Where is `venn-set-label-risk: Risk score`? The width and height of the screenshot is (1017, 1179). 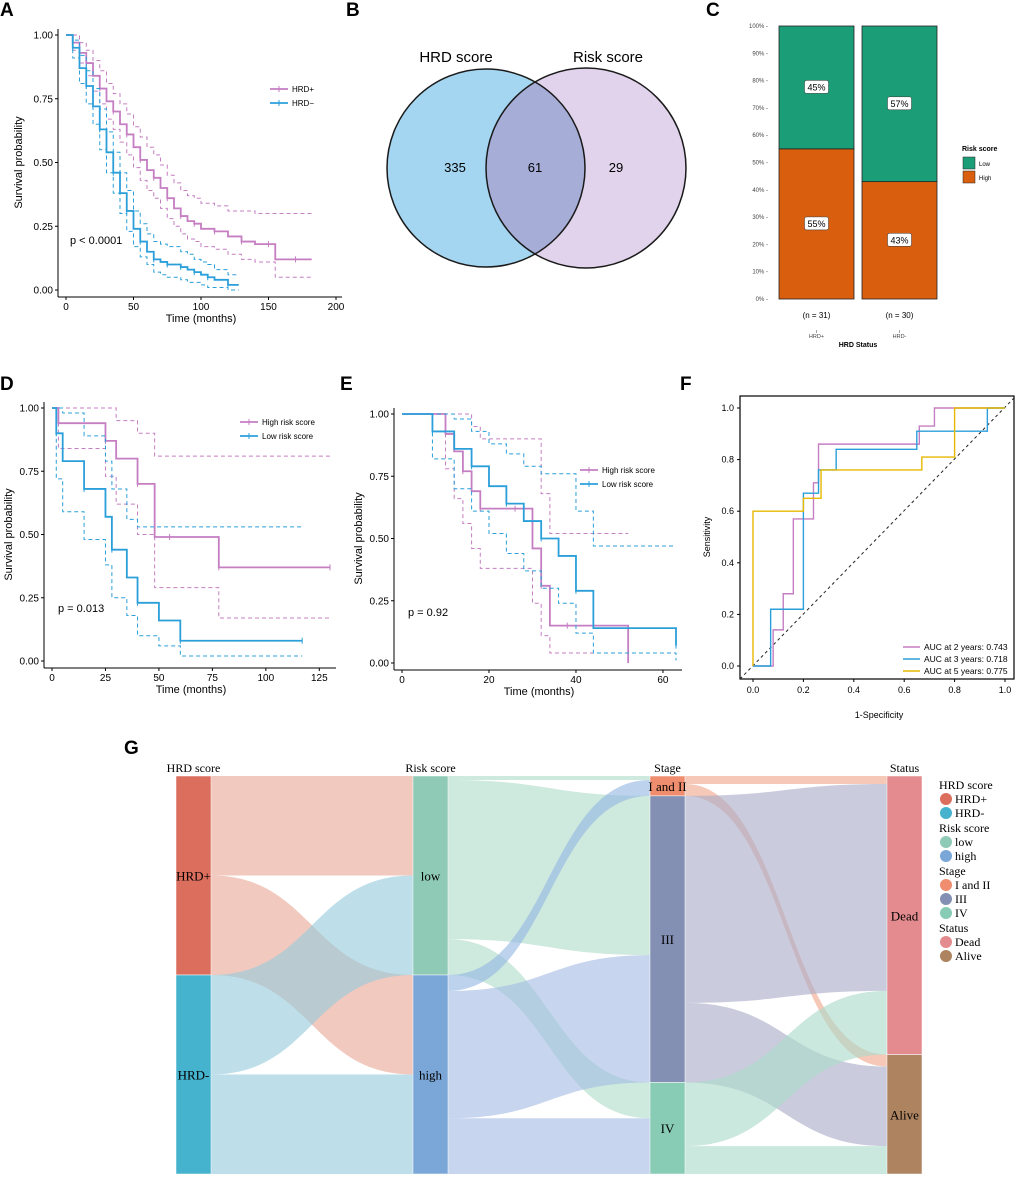 venn-set-label-risk: Risk score is located at coordinates (608, 57).